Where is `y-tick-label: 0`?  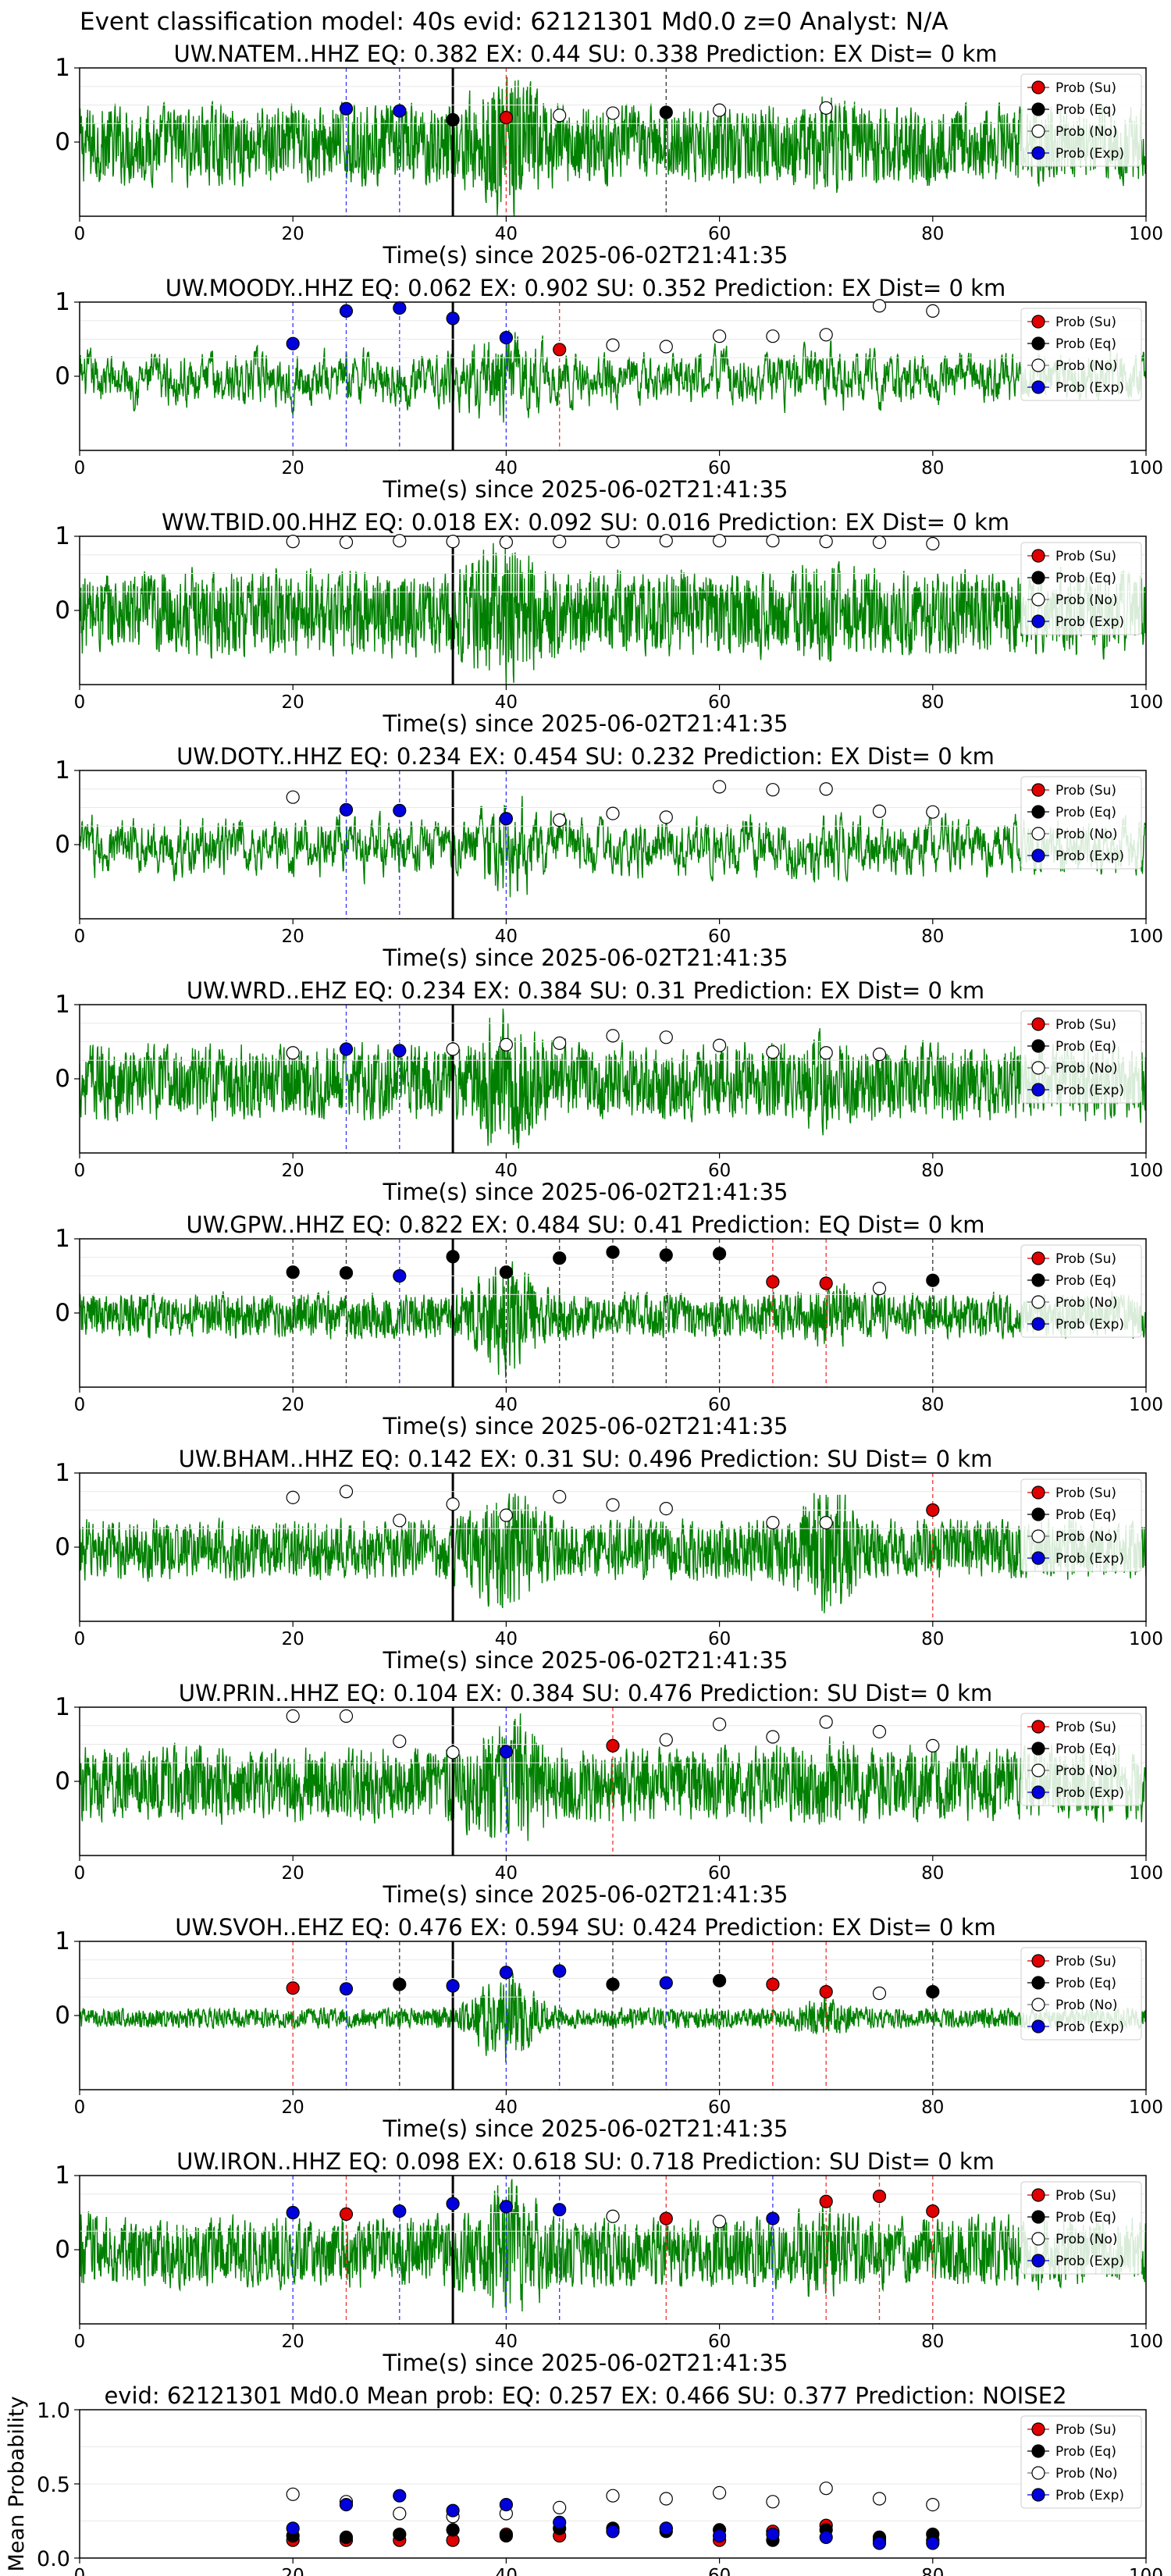
y-tick-label: 0 is located at coordinates (62, 142).